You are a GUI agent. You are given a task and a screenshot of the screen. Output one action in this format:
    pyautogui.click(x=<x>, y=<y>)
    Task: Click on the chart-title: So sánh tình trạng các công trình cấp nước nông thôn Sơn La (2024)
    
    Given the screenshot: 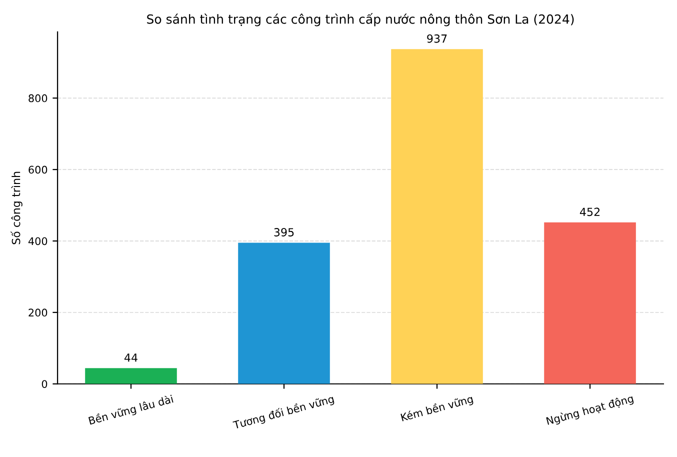 What is the action you would take?
    pyautogui.click(x=360, y=19)
    